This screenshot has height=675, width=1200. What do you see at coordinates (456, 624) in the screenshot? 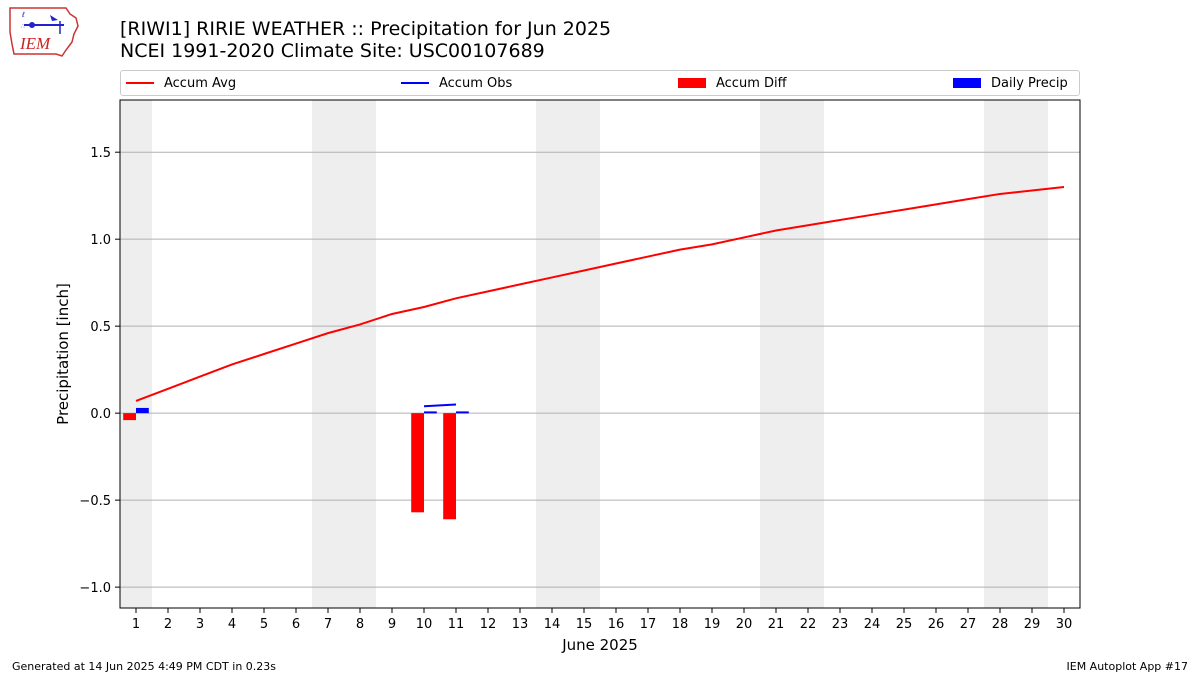
I see `x-tick-label: 11` at bounding box center [456, 624].